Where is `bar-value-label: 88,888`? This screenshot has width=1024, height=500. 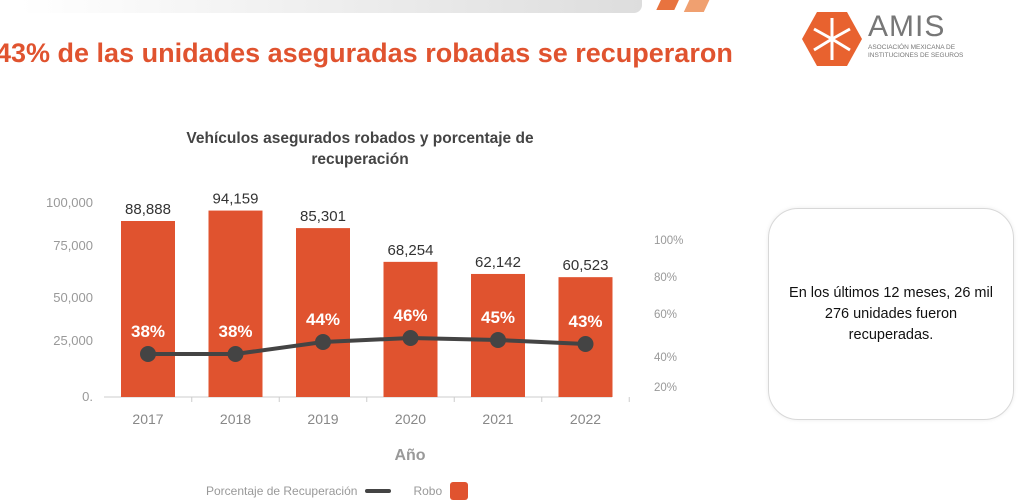
bar-value-label: 88,888 is located at coordinates (148, 209).